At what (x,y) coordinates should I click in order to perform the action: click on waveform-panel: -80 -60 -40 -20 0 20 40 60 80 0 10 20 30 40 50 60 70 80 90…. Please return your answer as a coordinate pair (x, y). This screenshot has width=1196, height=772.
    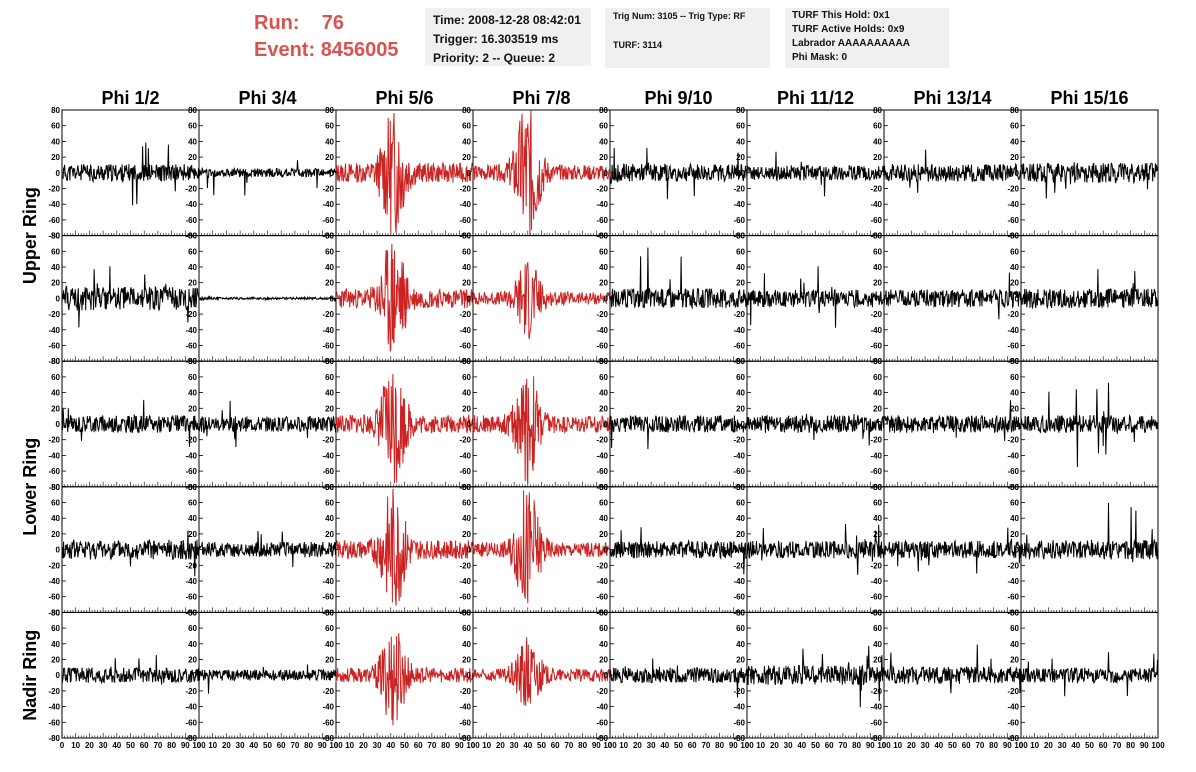
    Looking at the image, I should click on (675, 679).